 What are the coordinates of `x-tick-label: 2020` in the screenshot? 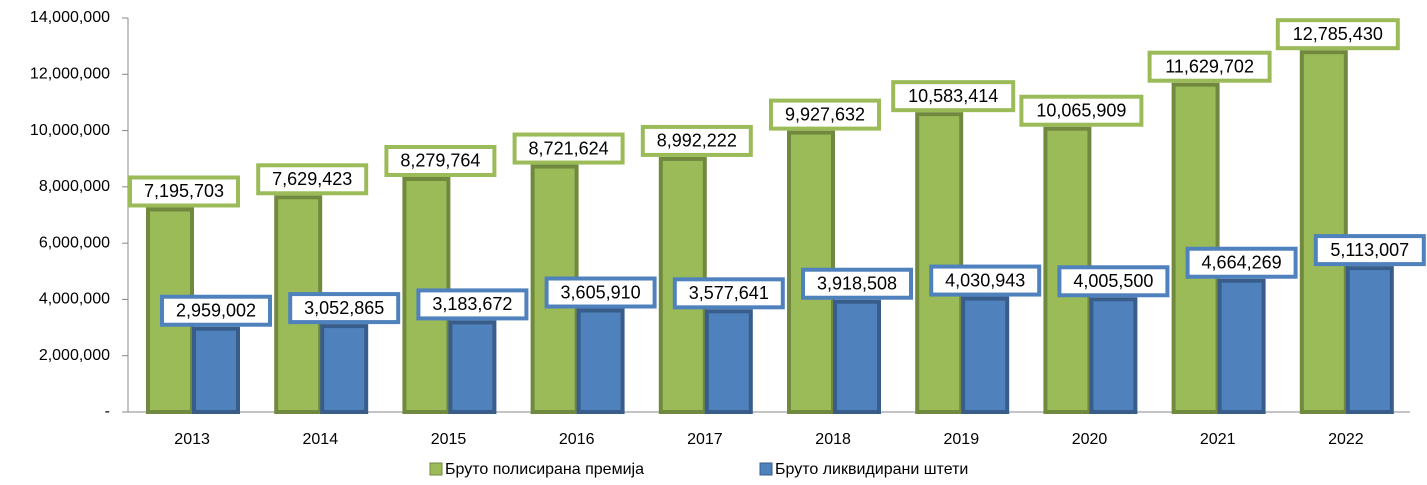 It's located at (1090, 439).